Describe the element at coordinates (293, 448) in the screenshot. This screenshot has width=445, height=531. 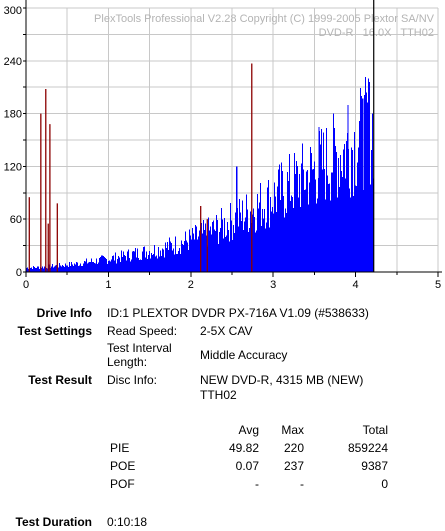
I see `stats-row-max: 220` at that location.